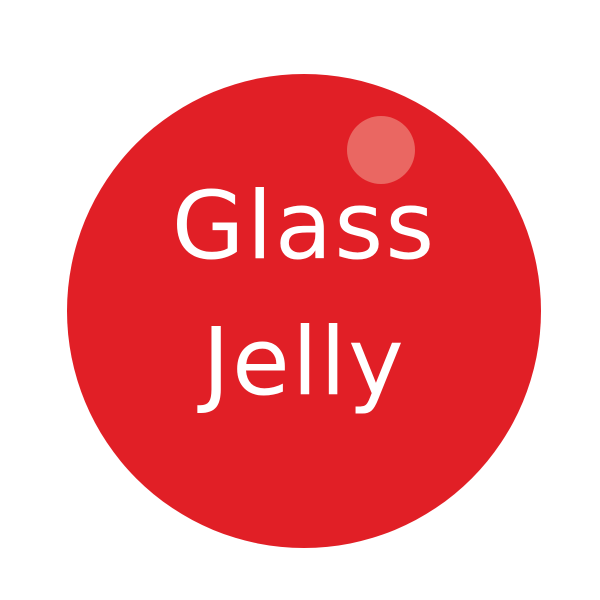 The height and width of the screenshot is (600, 600). I want to click on logo-text-line-2: Jelly, so click(304, 362).